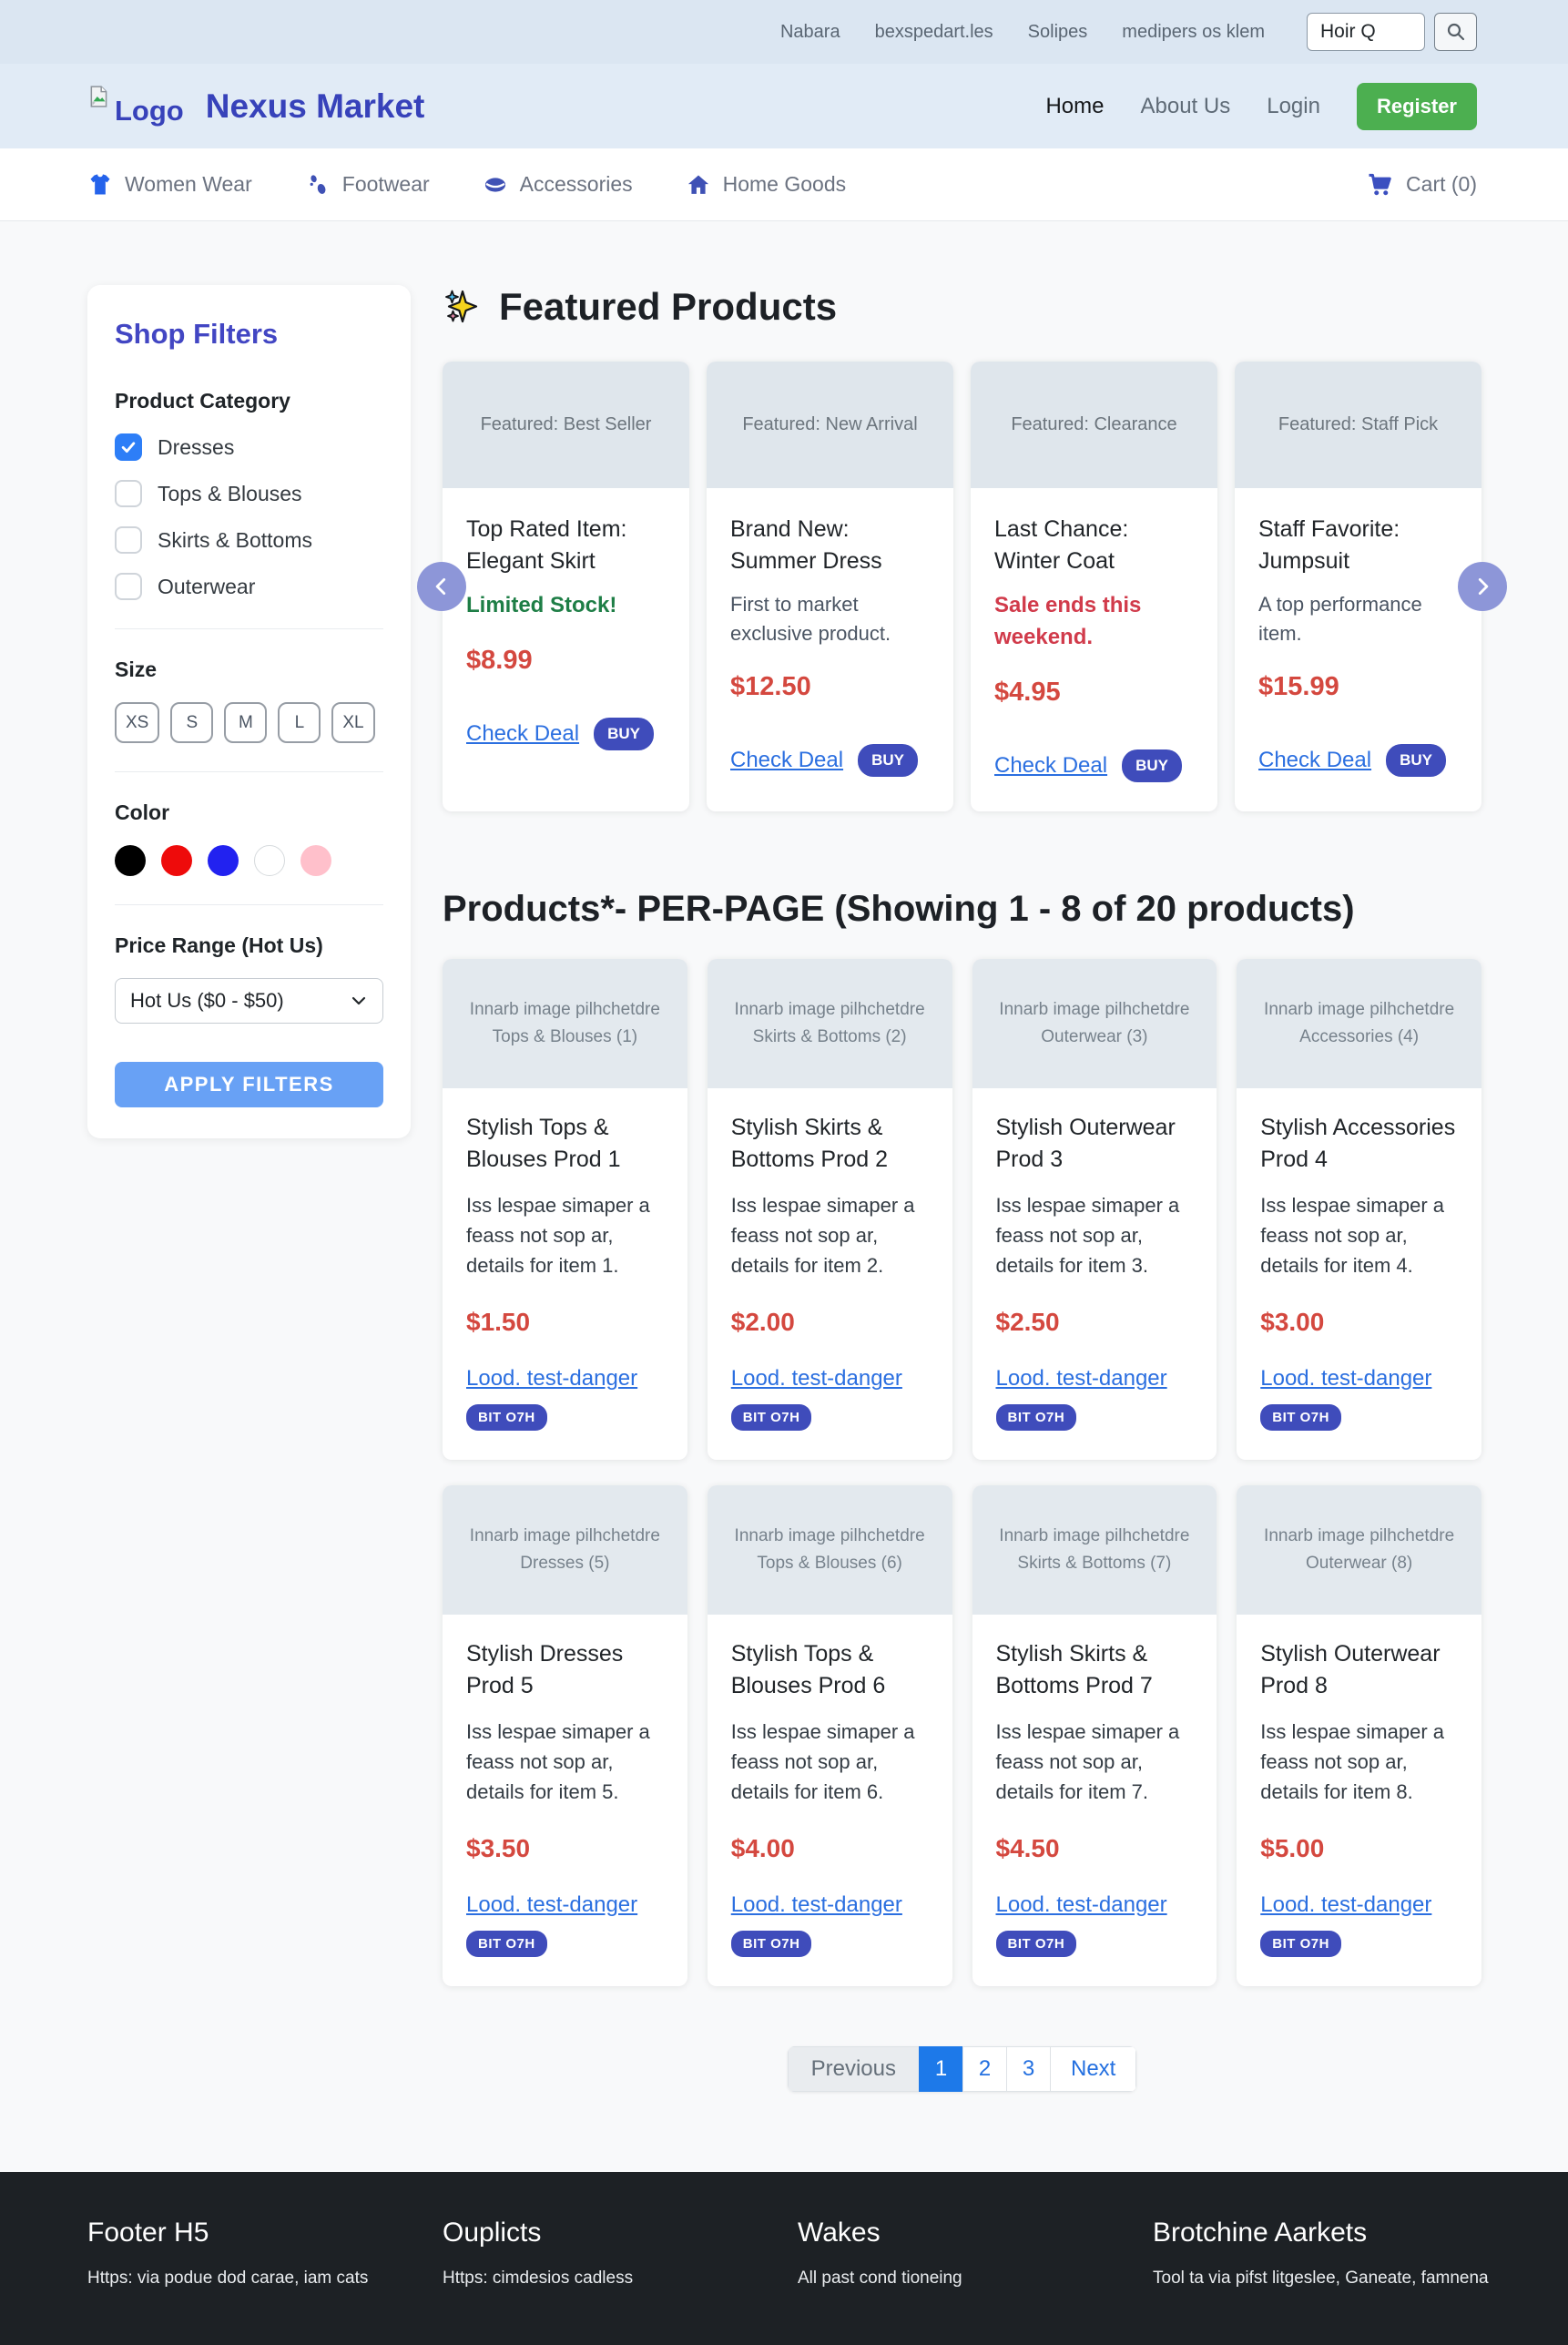 The image size is (1568, 2345). What do you see at coordinates (224, 860) in the screenshot?
I see `color-swatch-blue` at bounding box center [224, 860].